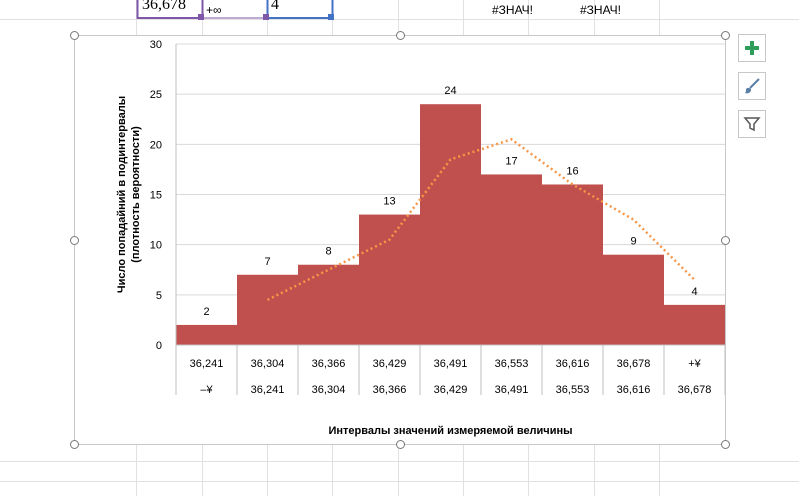  I want to click on cell-lower-bound: 36,678, so click(164, 6).